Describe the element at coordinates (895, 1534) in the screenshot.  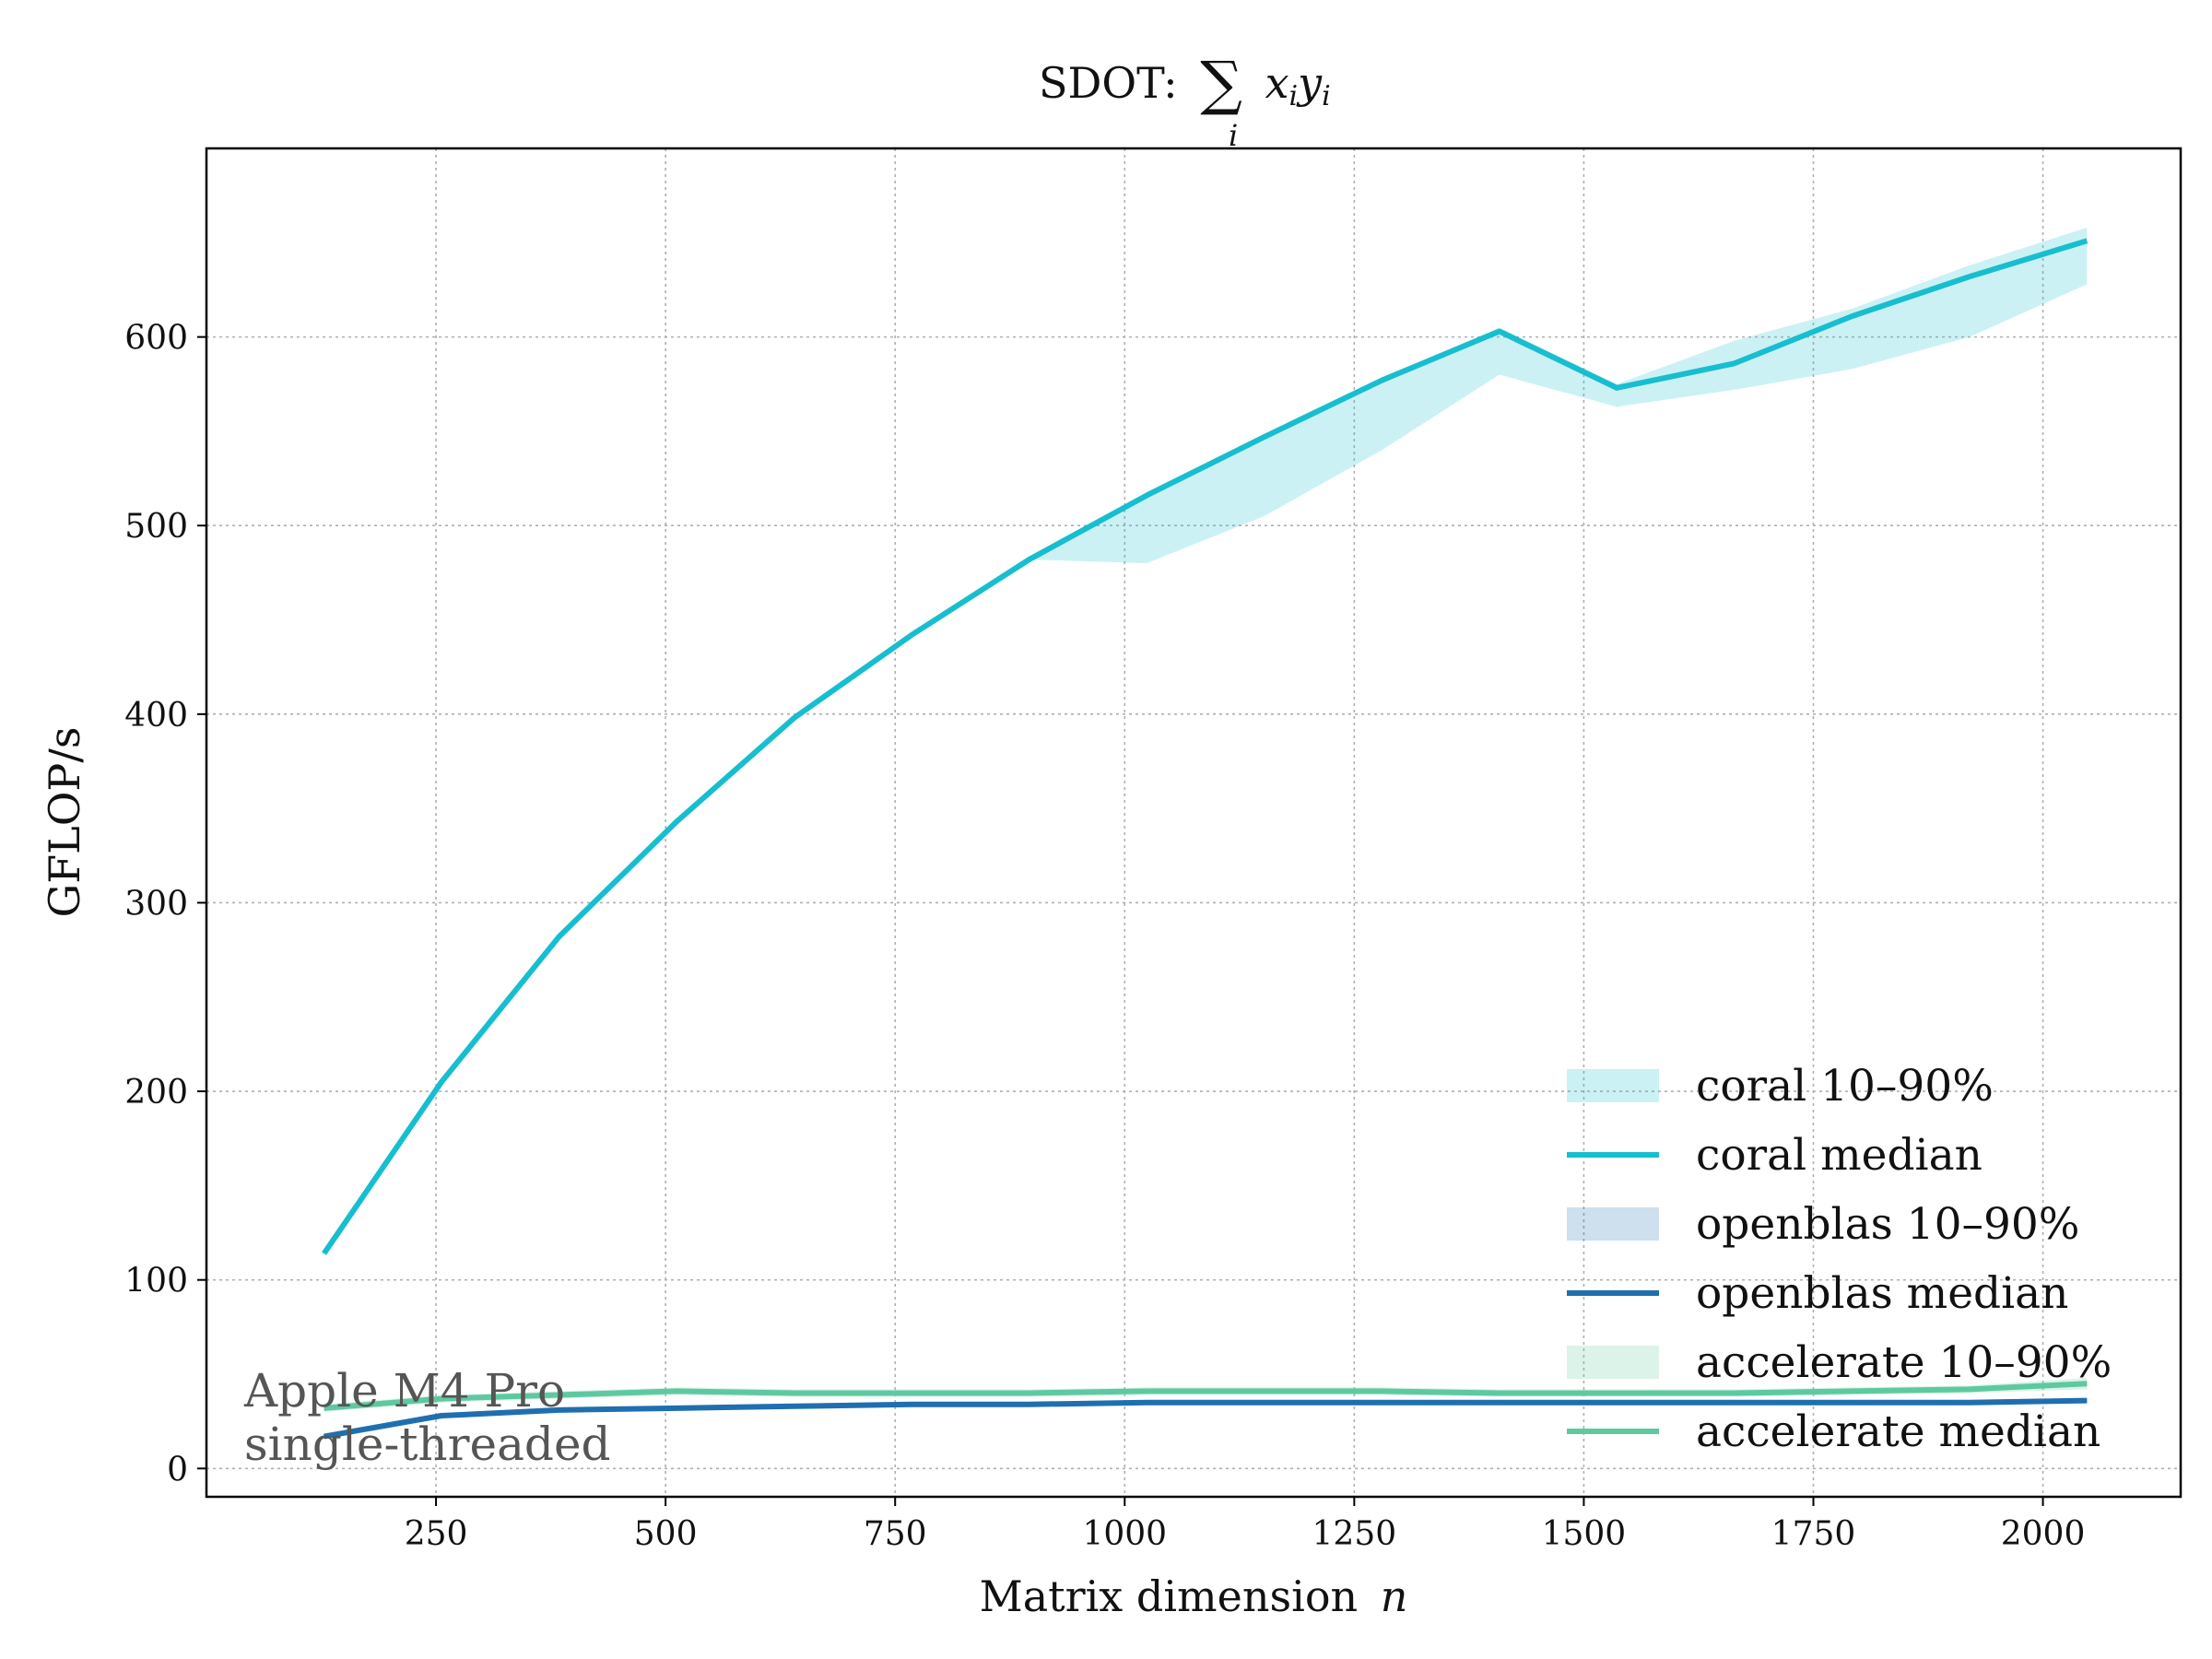
I see `x-tick-label: 750` at that location.